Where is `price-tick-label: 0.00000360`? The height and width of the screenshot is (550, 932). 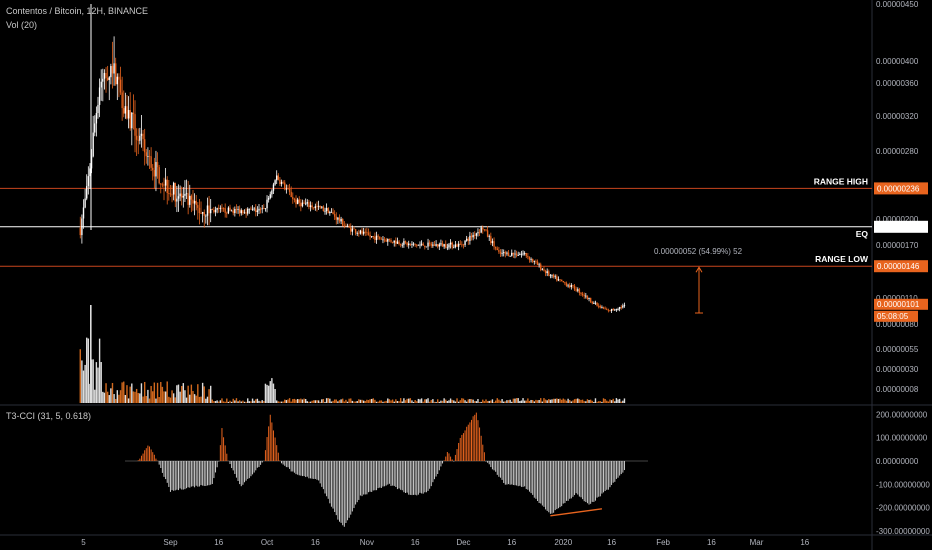 price-tick-label: 0.00000360 is located at coordinates (897, 83).